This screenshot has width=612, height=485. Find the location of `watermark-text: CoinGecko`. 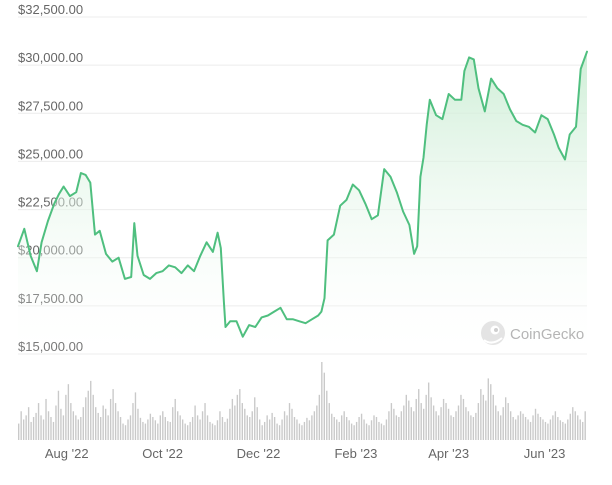

watermark-text: CoinGecko is located at coordinates (547, 334).